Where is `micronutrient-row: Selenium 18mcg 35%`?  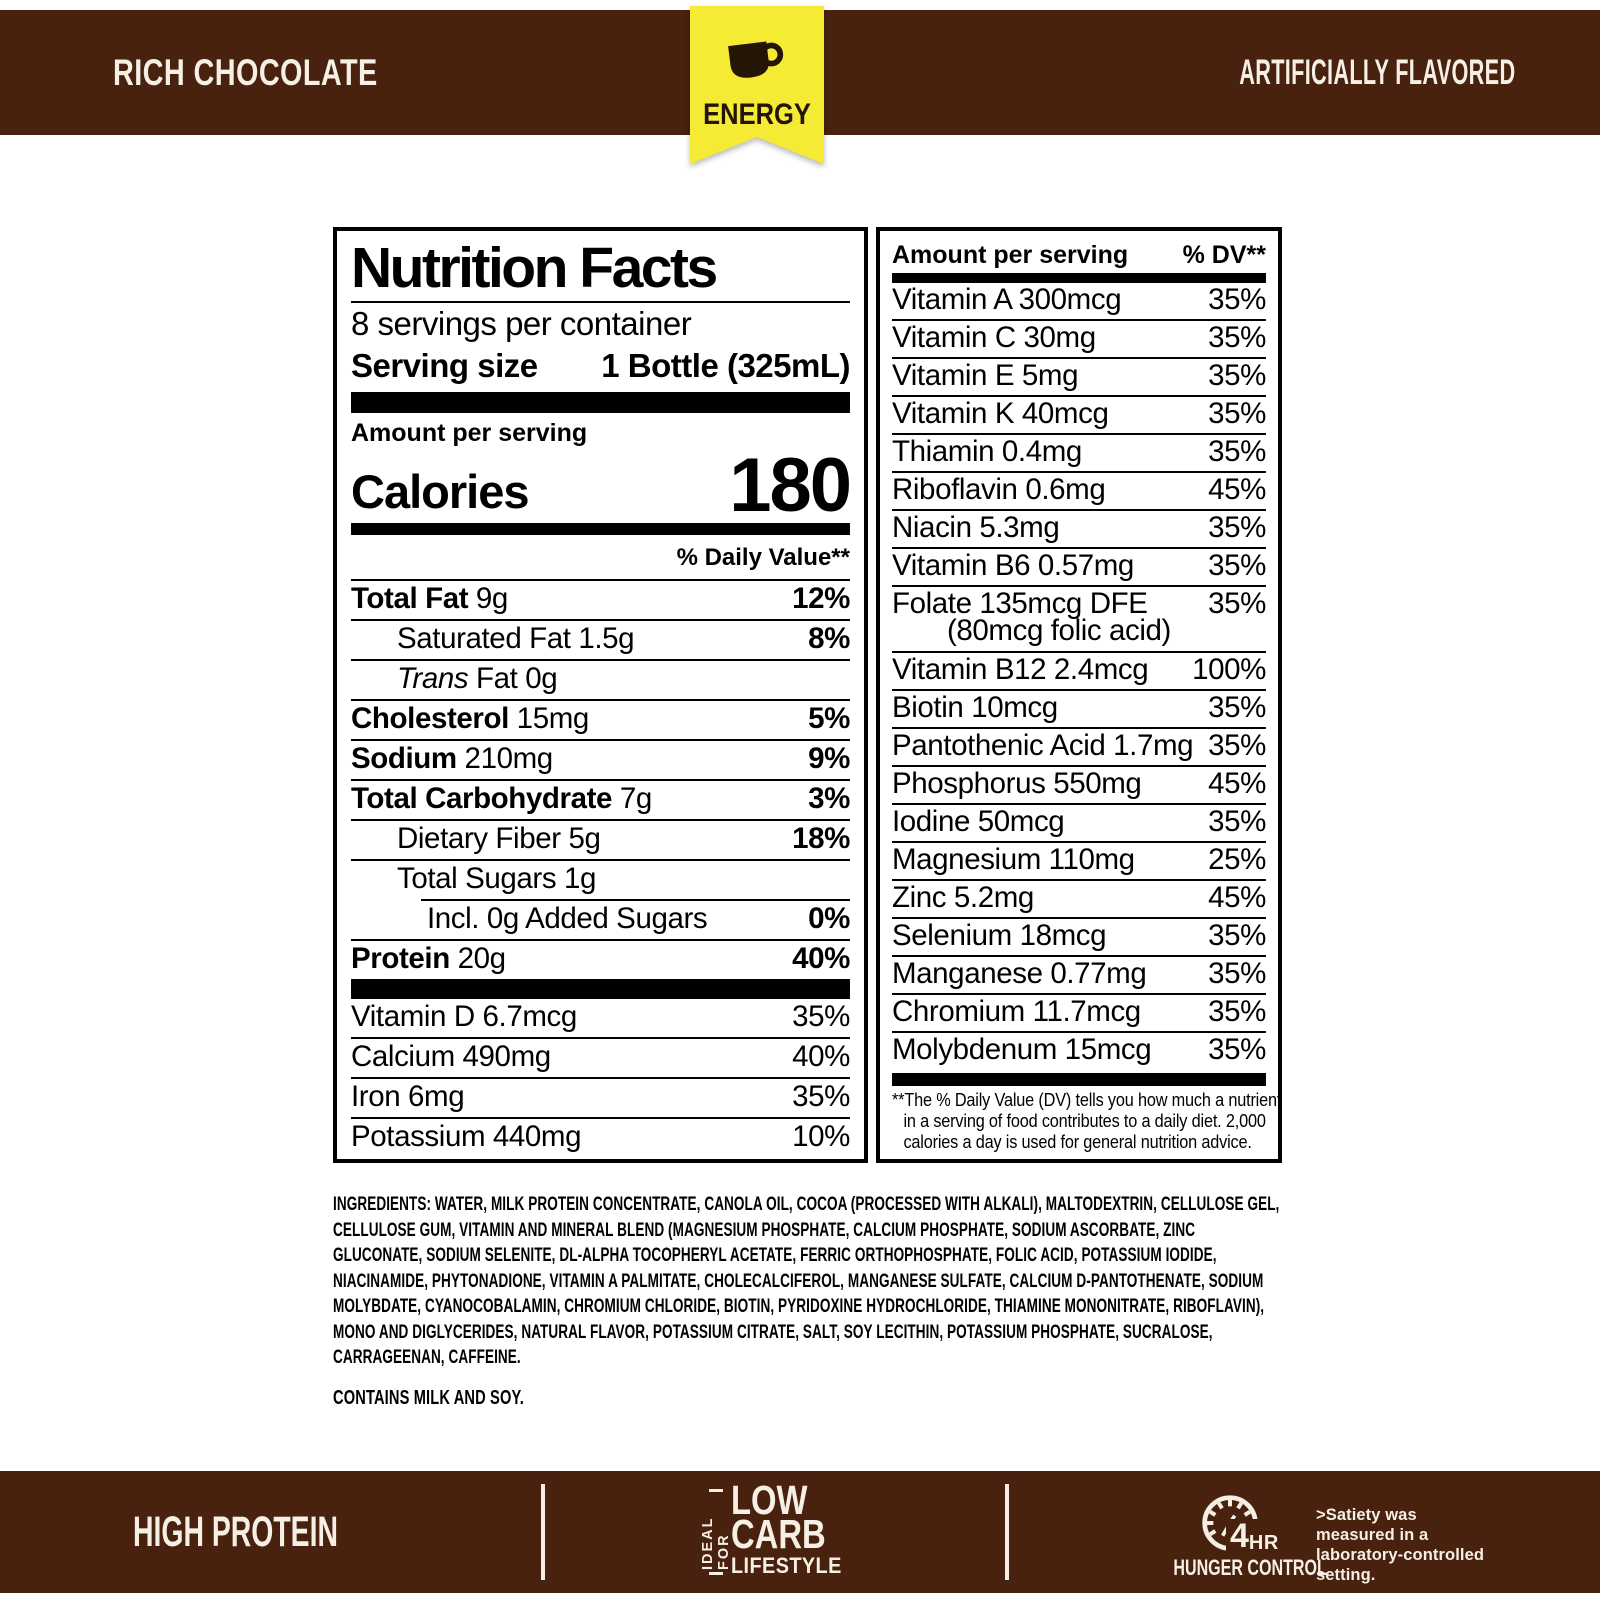
micronutrient-row: Selenium 18mcg 35% is located at coordinates (1079, 936).